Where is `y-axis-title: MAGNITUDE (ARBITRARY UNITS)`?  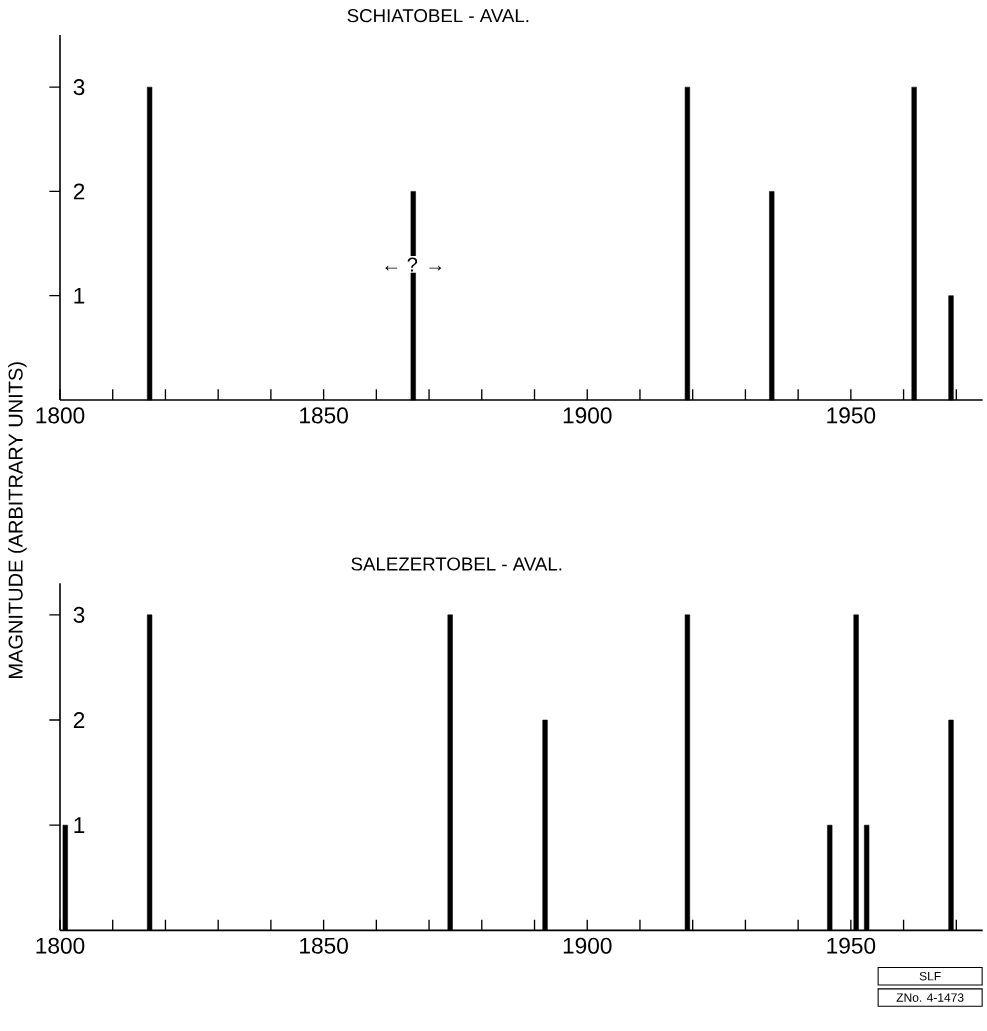
y-axis-title: MAGNITUDE (ARBITRARY UNITS) is located at coordinates (17, 520).